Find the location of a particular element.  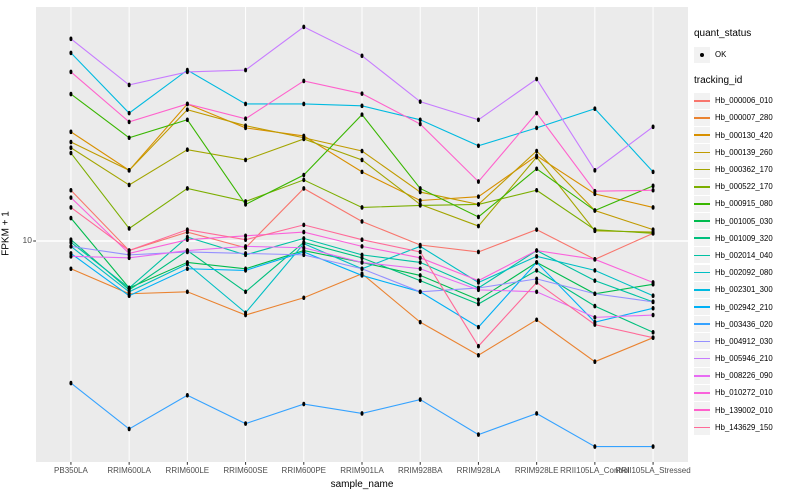

legend-entry-Hb_143629_150: Hb_143629_150 is located at coordinates (747, 427).